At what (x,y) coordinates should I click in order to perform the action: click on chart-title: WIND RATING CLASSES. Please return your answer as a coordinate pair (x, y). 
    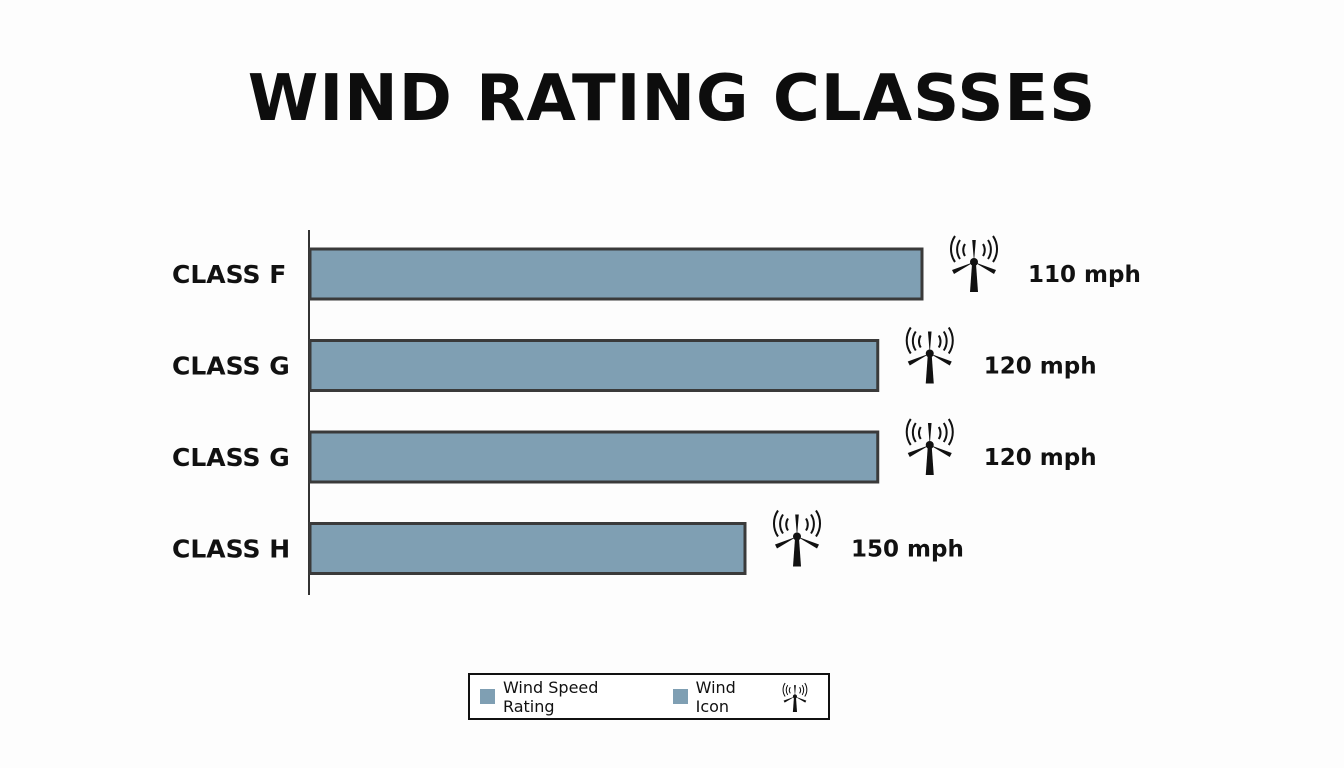
    Looking at the image, I should click on (672, 99).